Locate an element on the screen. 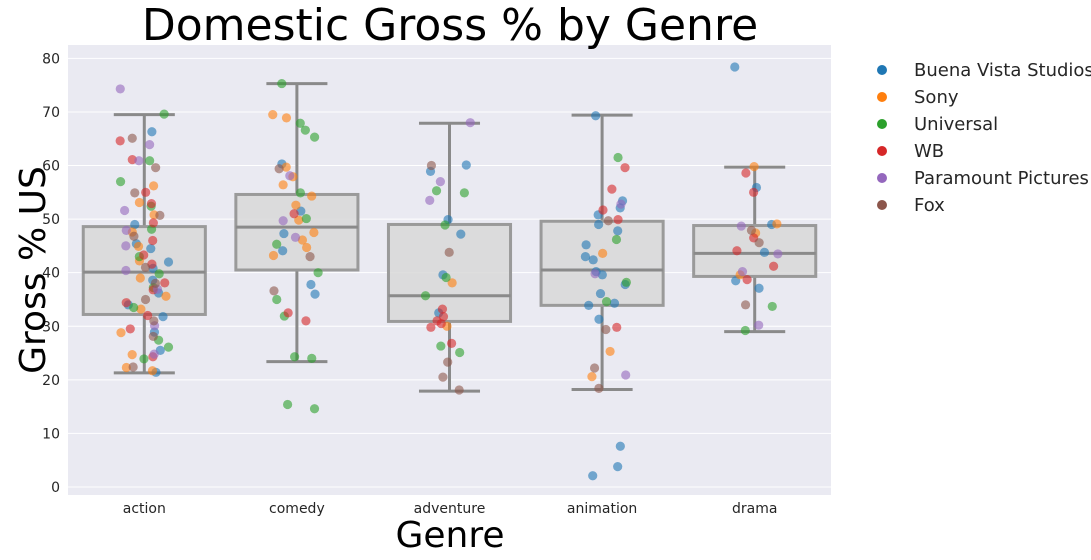  legend-label: Paramount Pictures is located at coordinates (1001, 178).